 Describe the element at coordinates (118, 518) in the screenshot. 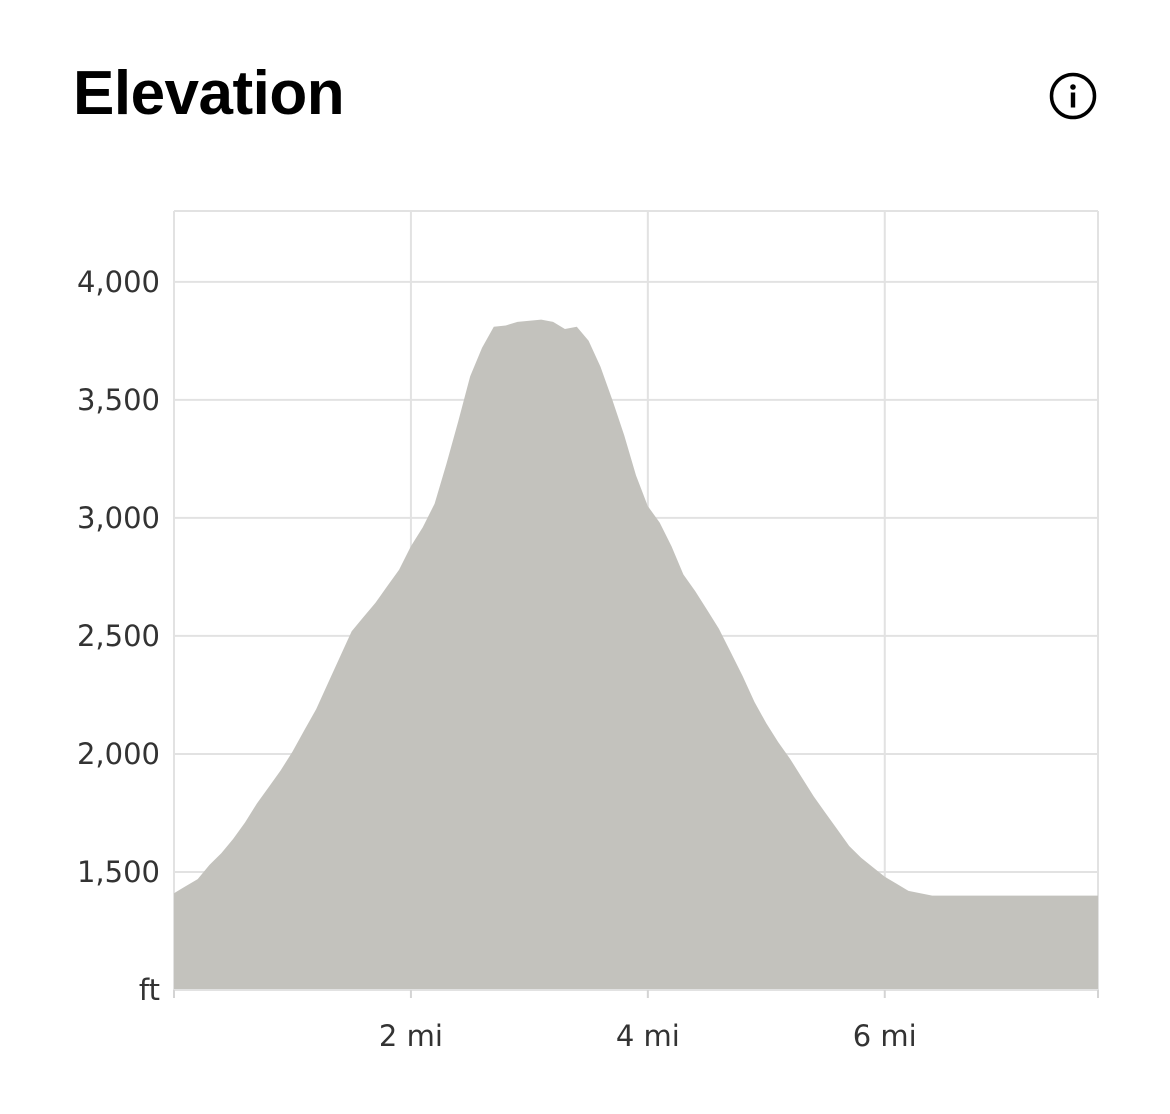

I see `y-tick-label: 3,000` at that location.